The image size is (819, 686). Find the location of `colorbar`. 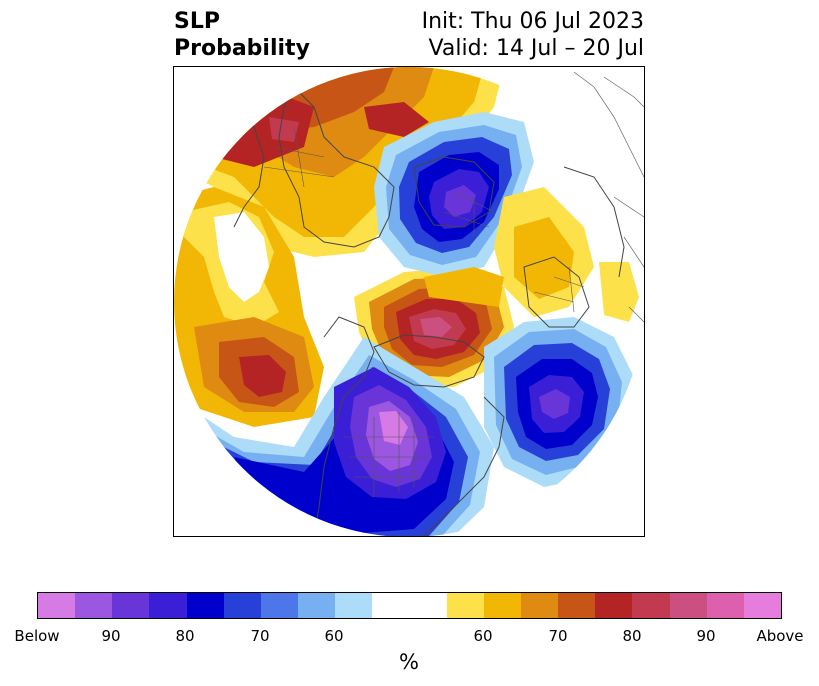

colorbar is located at coordinates (409, 605).